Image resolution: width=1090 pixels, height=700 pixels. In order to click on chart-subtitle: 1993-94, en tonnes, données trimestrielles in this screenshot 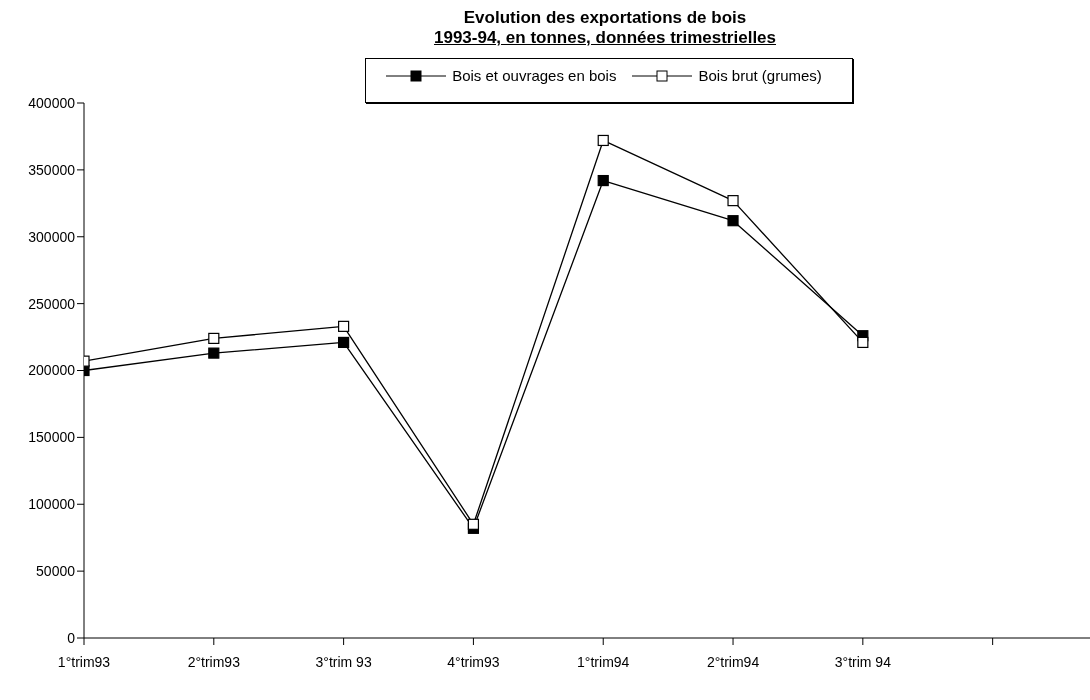, I will do `click(605, 38)`.